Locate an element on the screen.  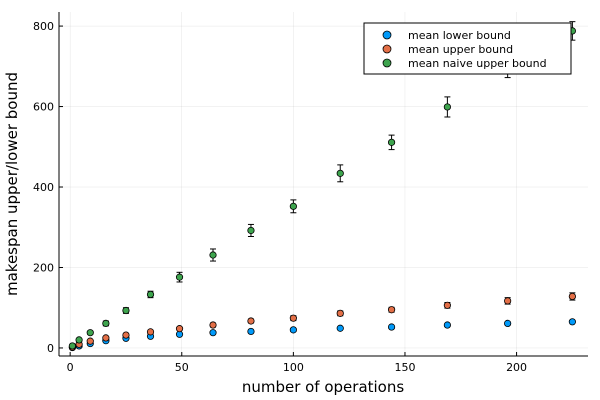
x-tick-label: 50 is located at coordinates (182, 367).